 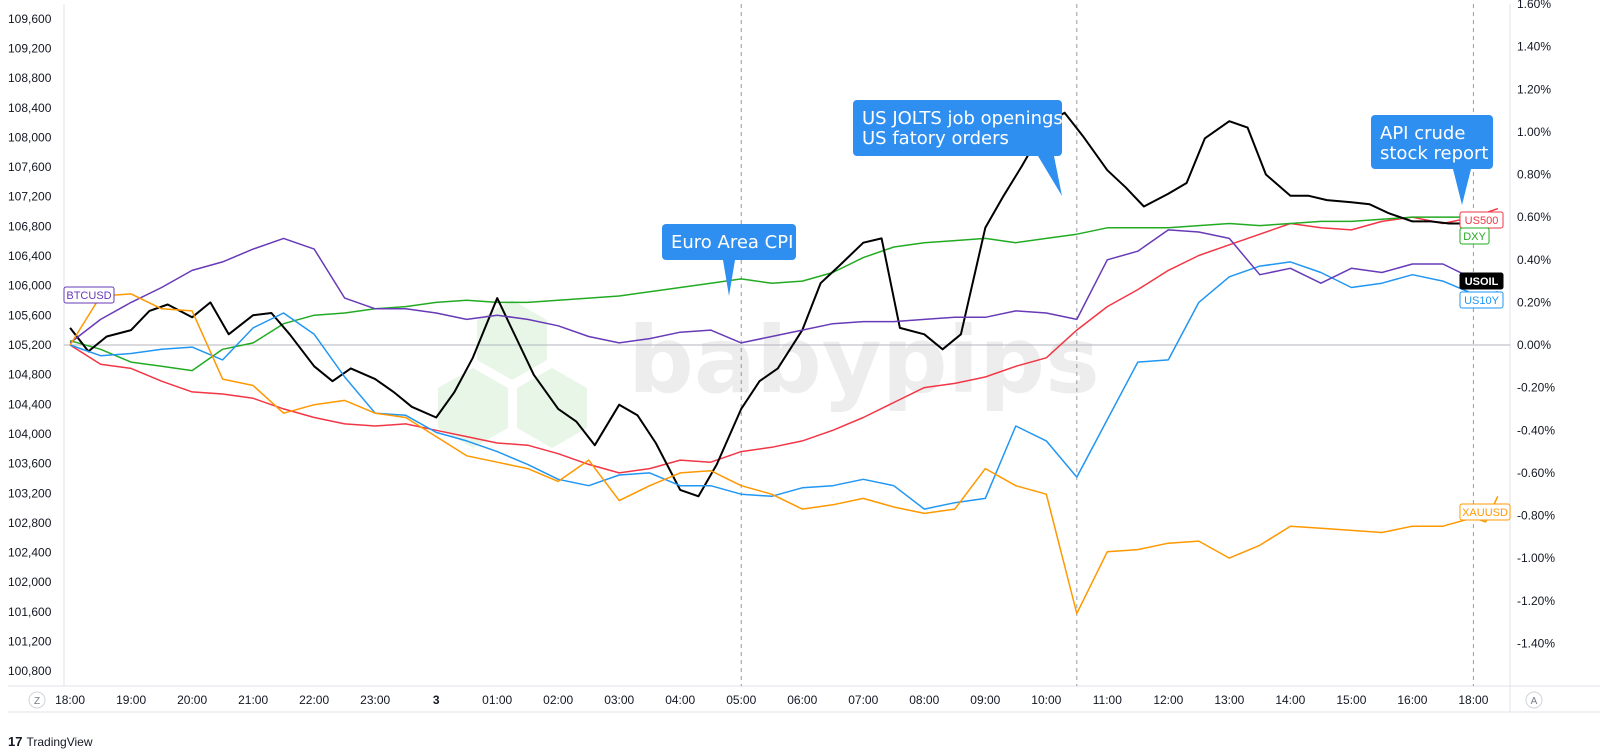 What do you see at coordinates (935, 138) in the screenshot?
I see `annotation-label: US fatory orders` at bounding box center [935, 138].